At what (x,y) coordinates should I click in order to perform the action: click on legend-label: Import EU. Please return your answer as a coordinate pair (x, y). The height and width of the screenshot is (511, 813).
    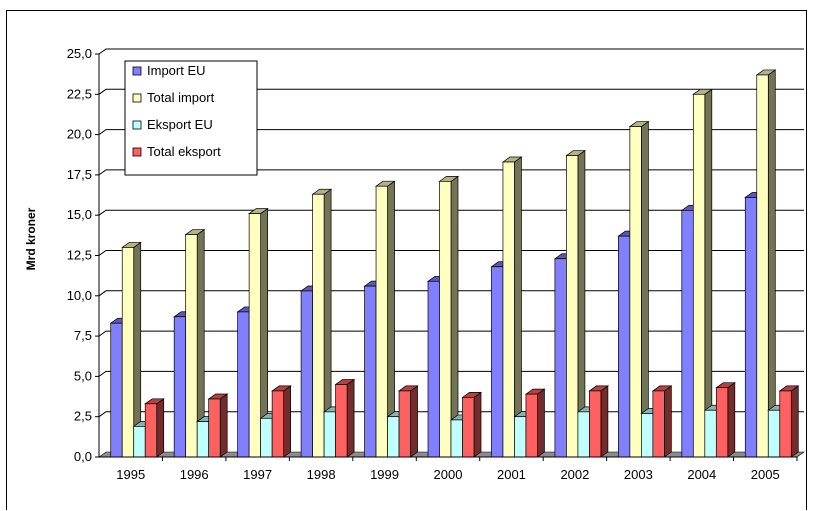
    Looking at the image, I should click on (176, 70).